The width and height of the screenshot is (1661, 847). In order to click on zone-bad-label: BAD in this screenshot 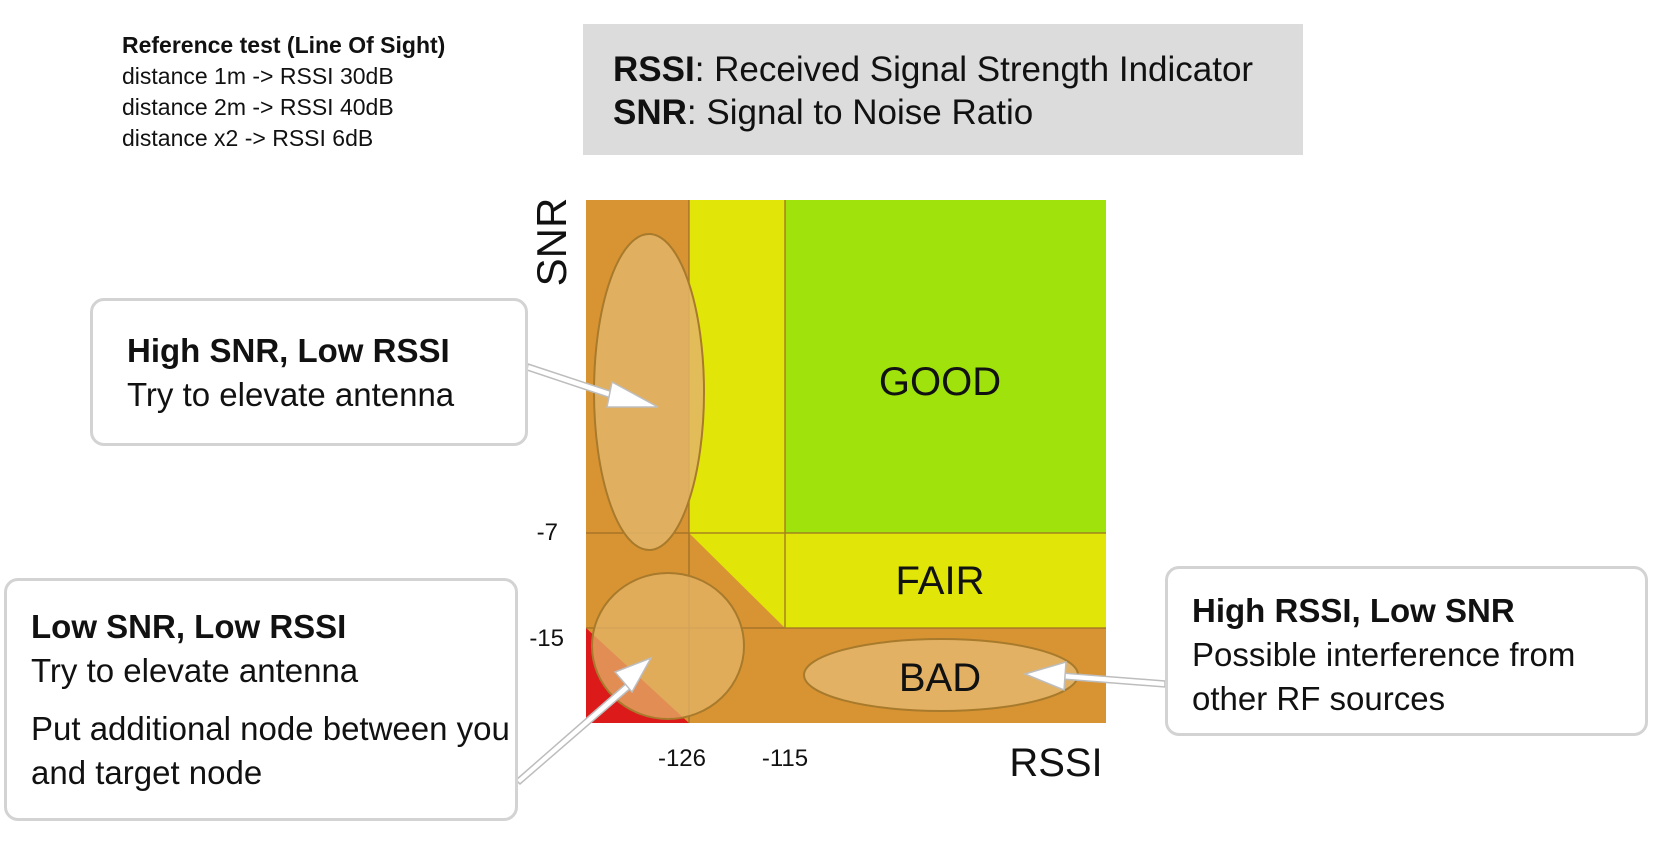, I will do `click(940, 678)`.